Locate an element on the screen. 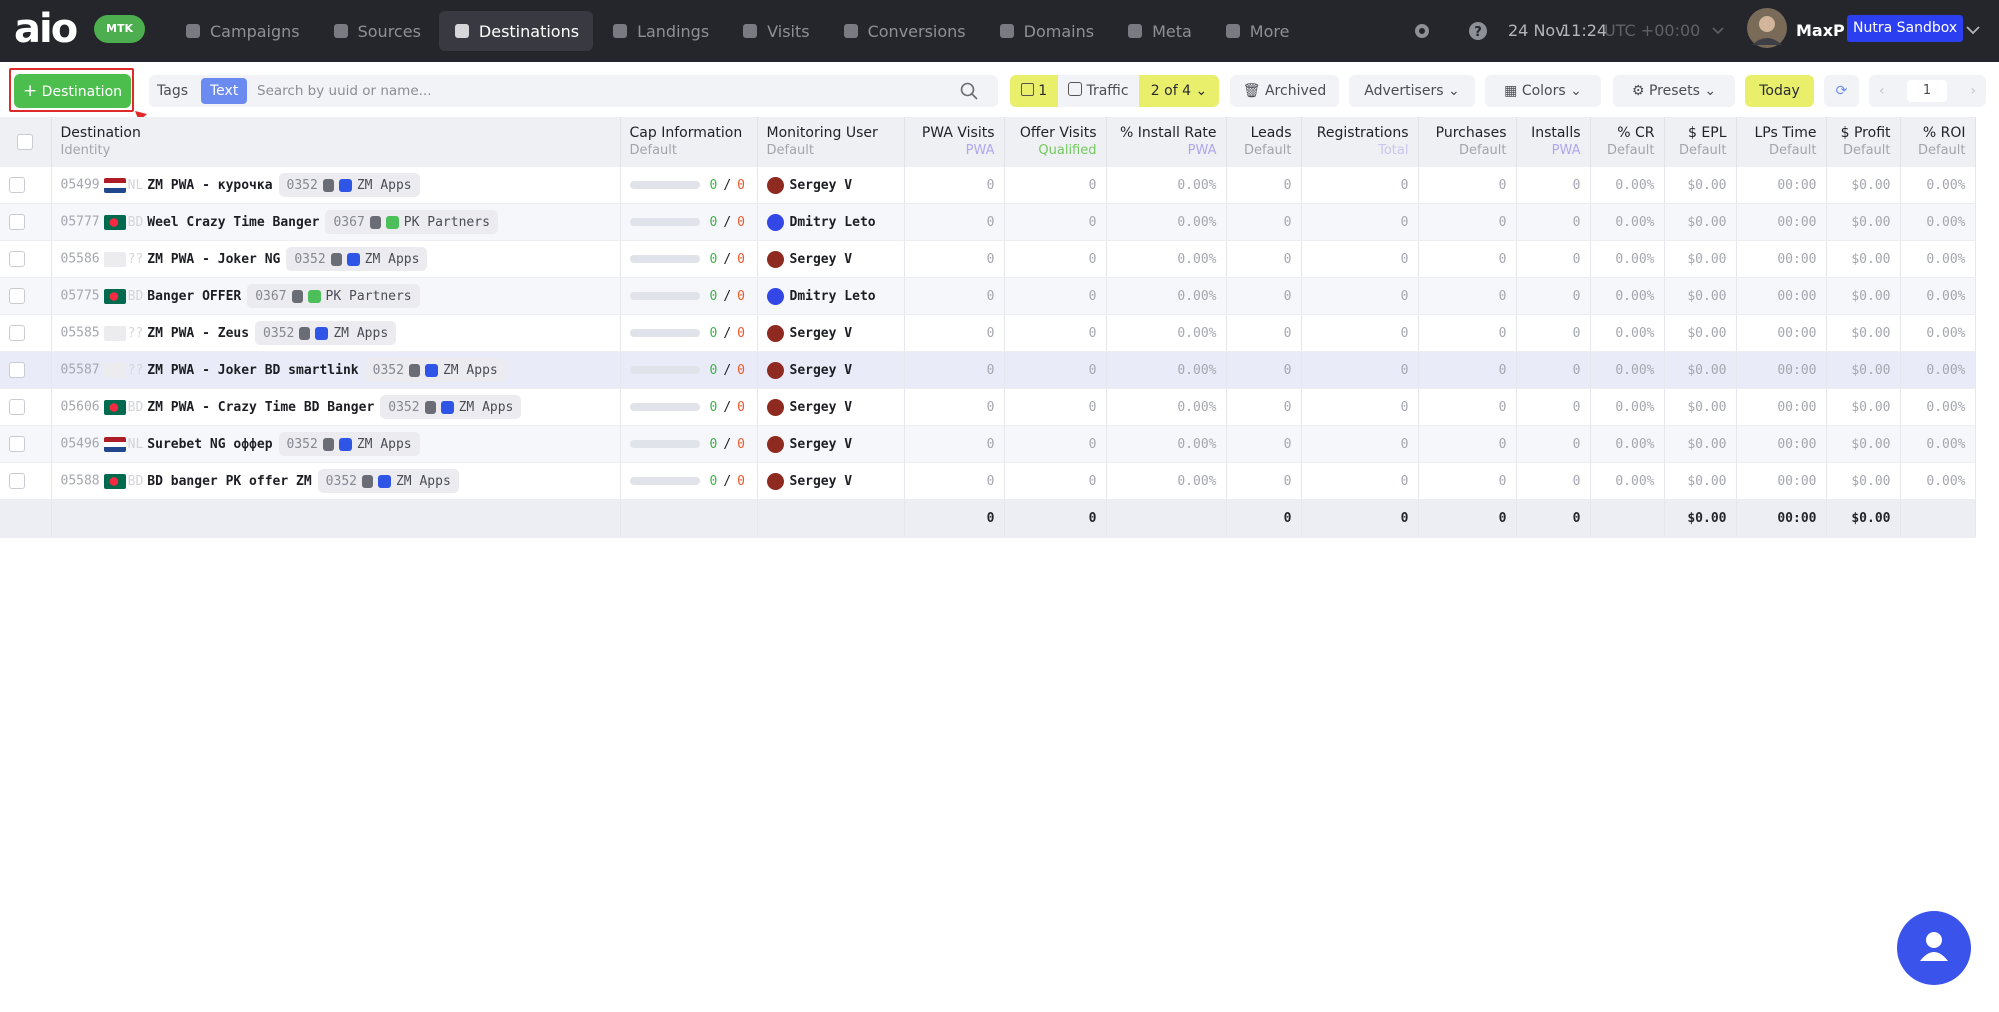 The height and width of the screenshot is (1012, 1999). destination-name: ZM PWA - Joker NG is located at coordinates (214, 259).